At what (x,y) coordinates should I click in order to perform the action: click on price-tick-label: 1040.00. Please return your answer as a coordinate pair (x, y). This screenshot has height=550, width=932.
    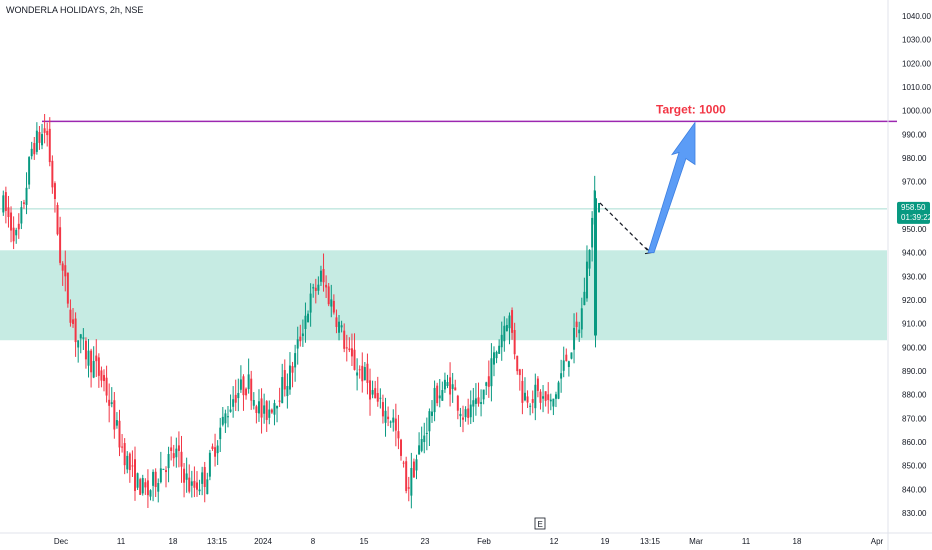
    Looking at the image, I should click on (916, 16).